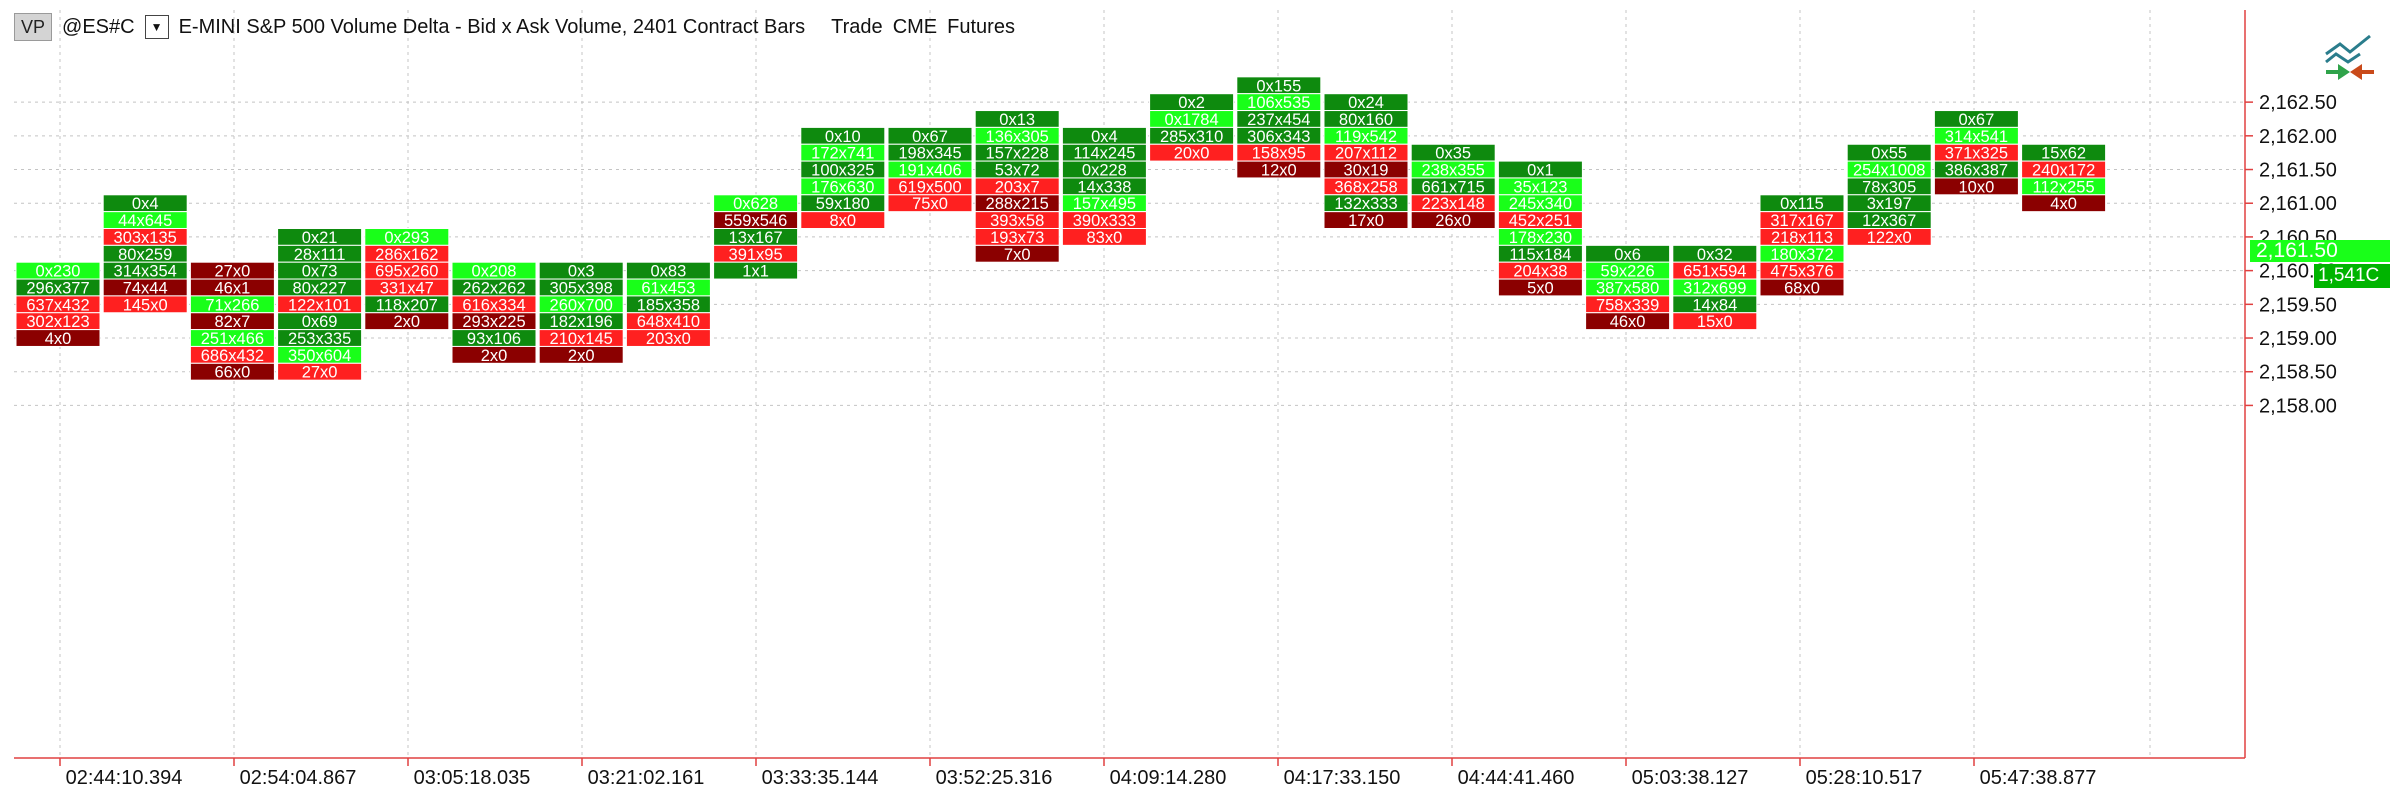  I want to click on y-tick-label: 2,159.50, so click(2298, 305).